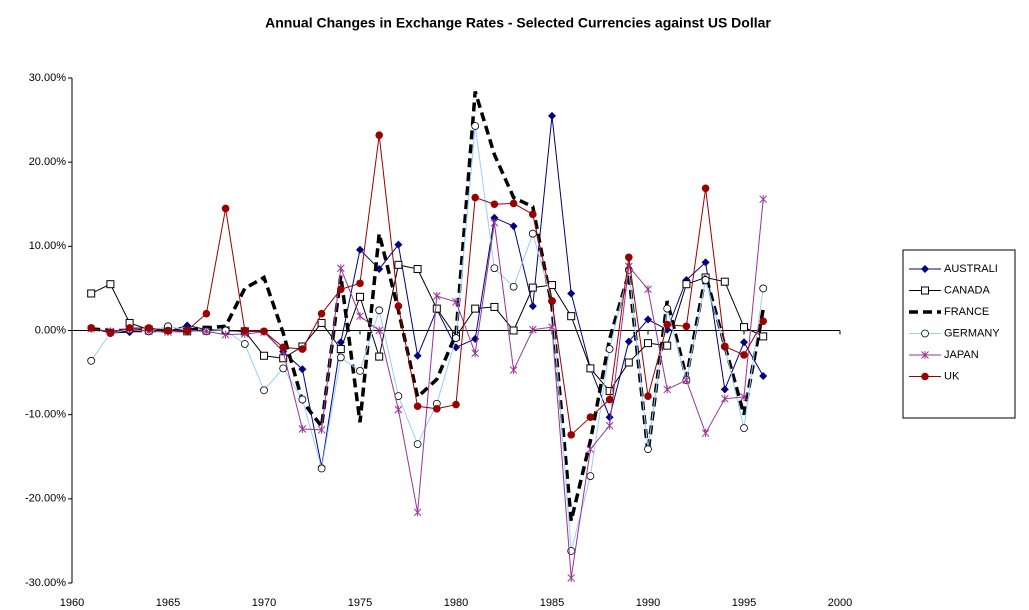 This screenshot has width=1029, height=610. What do you see at coordinates (840, 603) in the screenshot?
I see `x-tick-label: 2000` at bounding box center [840, 603].